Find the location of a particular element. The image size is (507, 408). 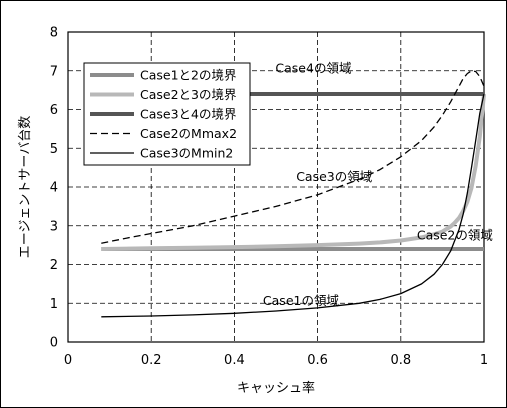

y-tick-label: 6 is located at coordinates (54, 110).